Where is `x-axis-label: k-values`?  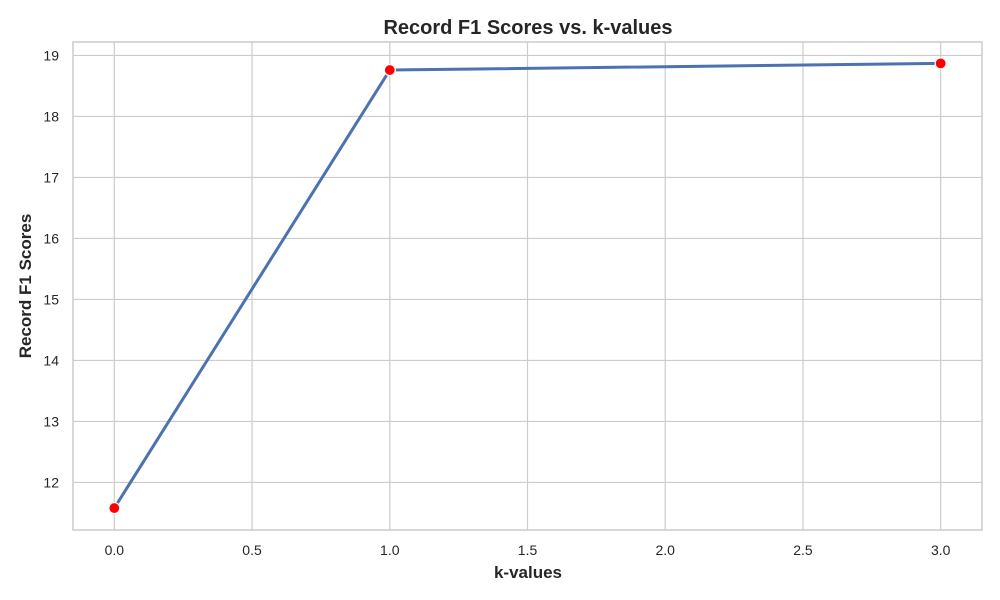
x-axis-label: k-values is located at coordinates (528, 572).